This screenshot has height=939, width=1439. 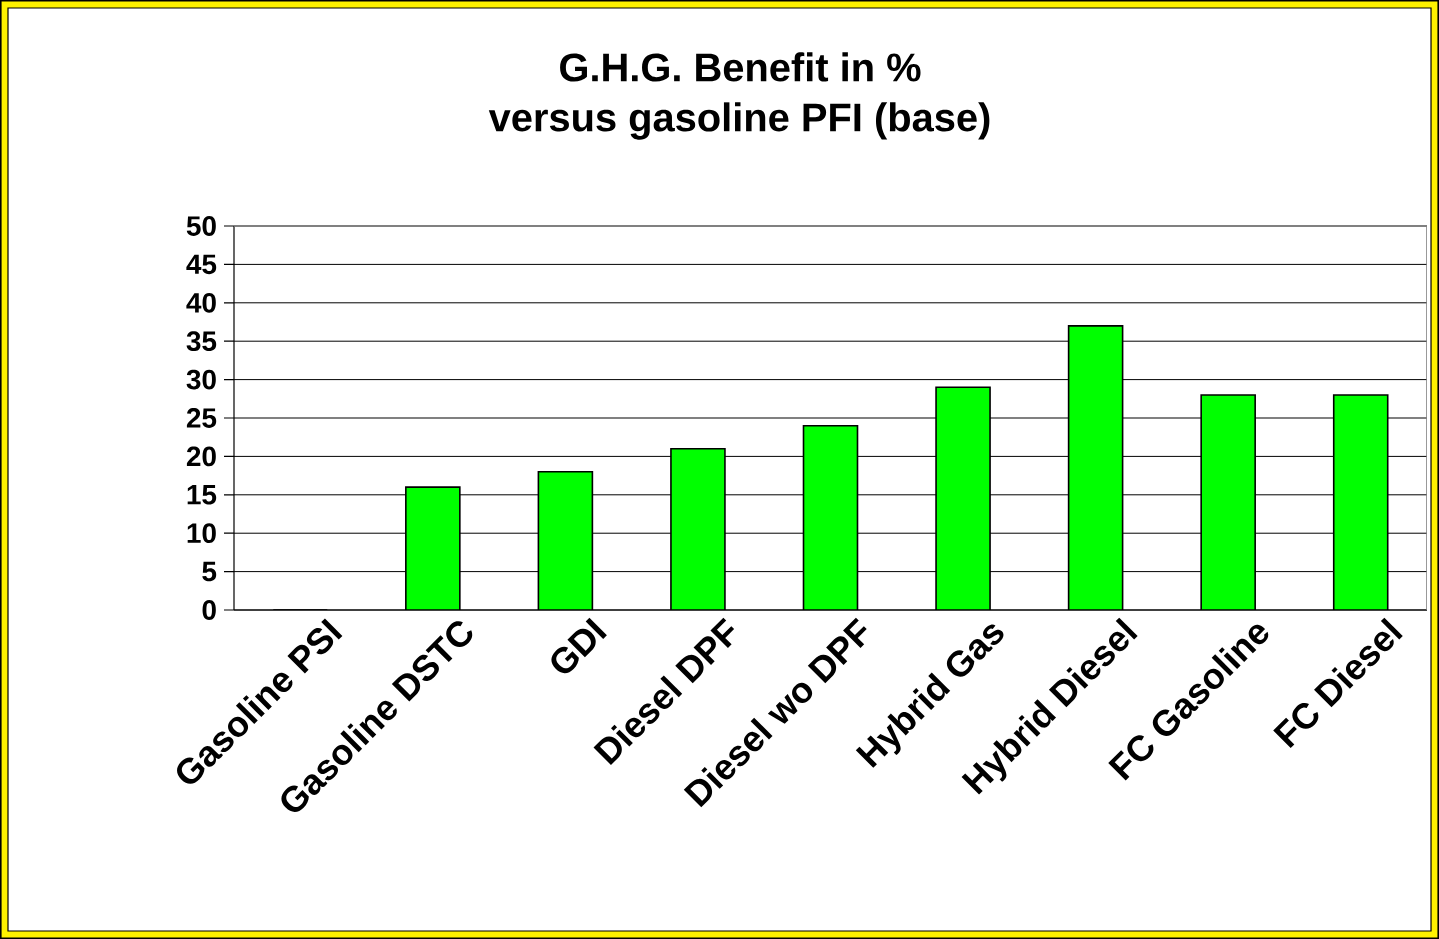 I want to click on chart-title: G.H.G. Benefit in %, so click(x=740, y=67).